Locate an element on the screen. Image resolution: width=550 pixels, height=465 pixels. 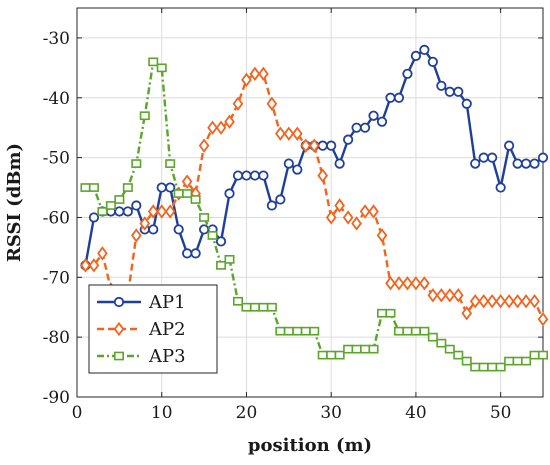
legend-marker-ap1 is located at coordinates (119, 302).